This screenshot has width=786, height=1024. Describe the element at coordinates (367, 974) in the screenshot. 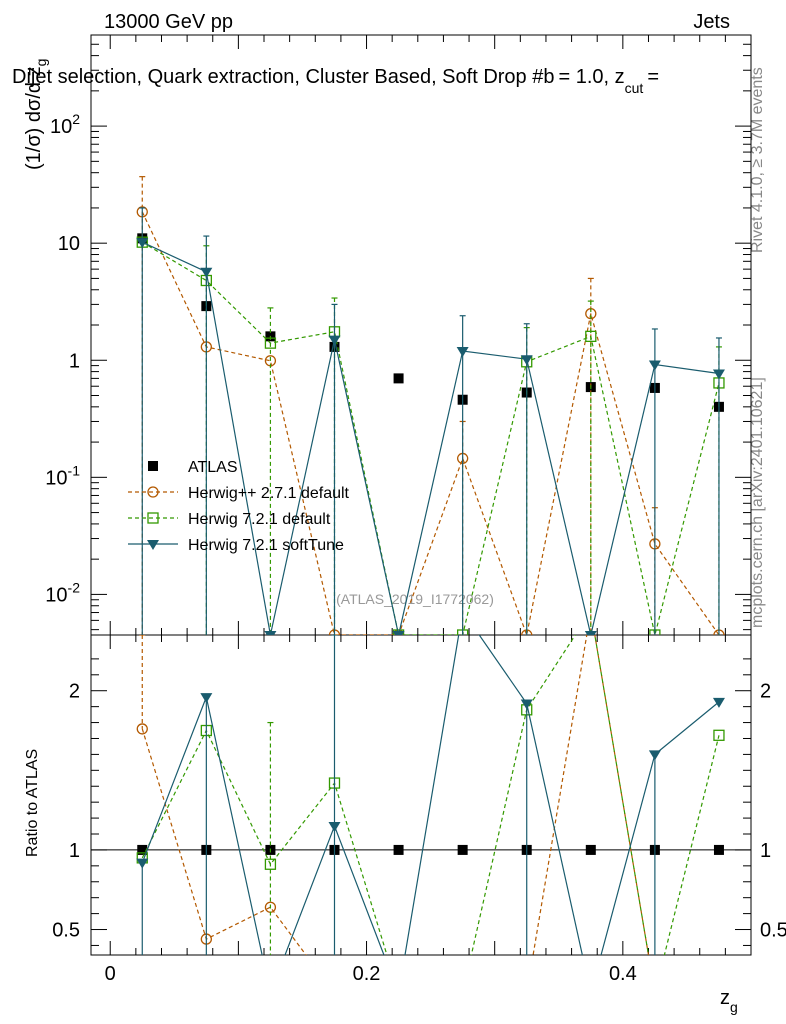

I see `x-tick-label: 0.2` at that location.